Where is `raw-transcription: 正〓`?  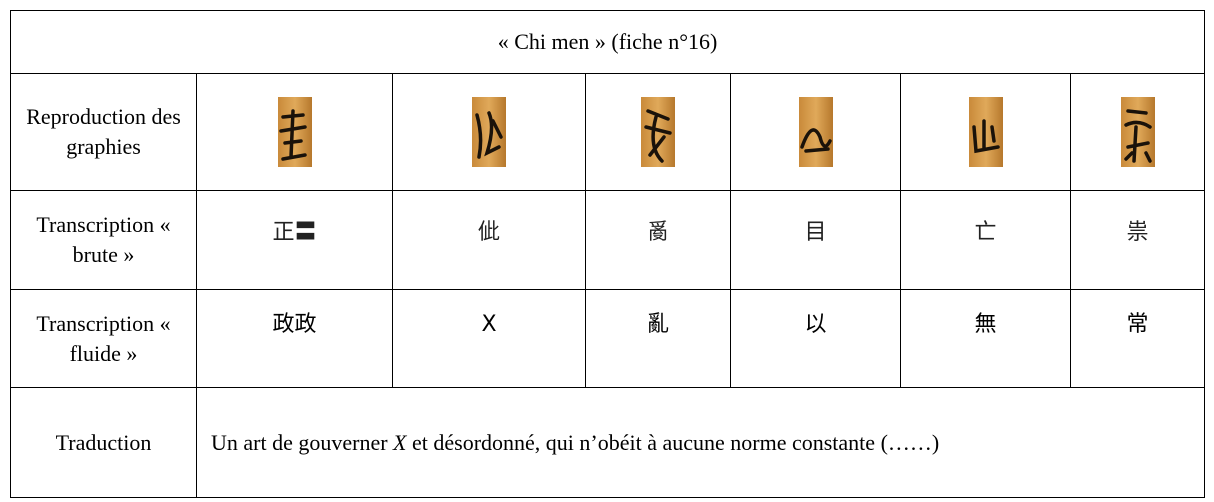 raw-transcription: 正〓 is located at coordinates (294, 240).